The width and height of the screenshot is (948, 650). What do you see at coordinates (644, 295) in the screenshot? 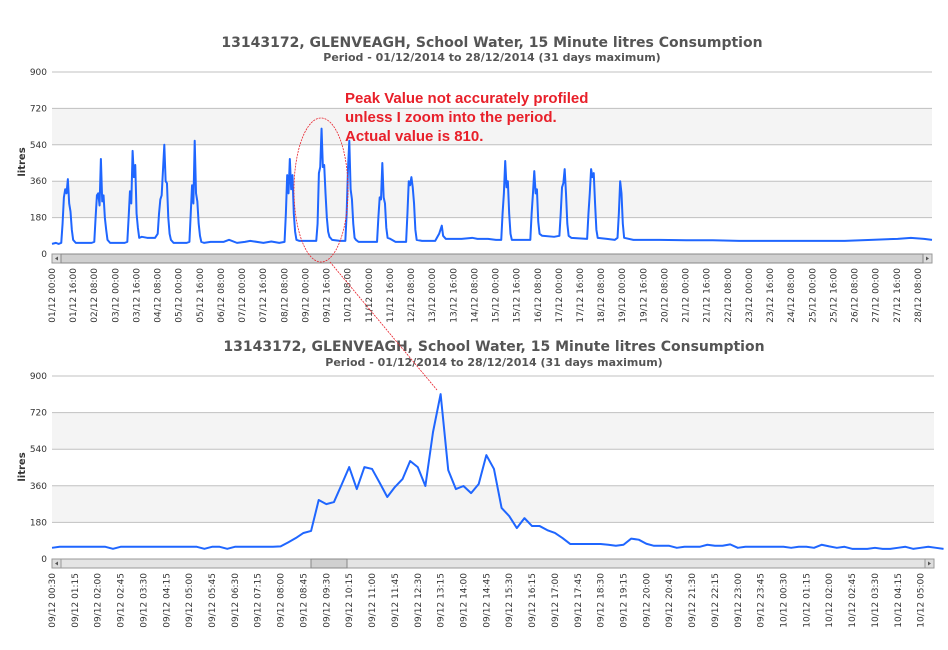
I see `x-tick-label: 19/12 16:00` at bounding box center [644, 295].